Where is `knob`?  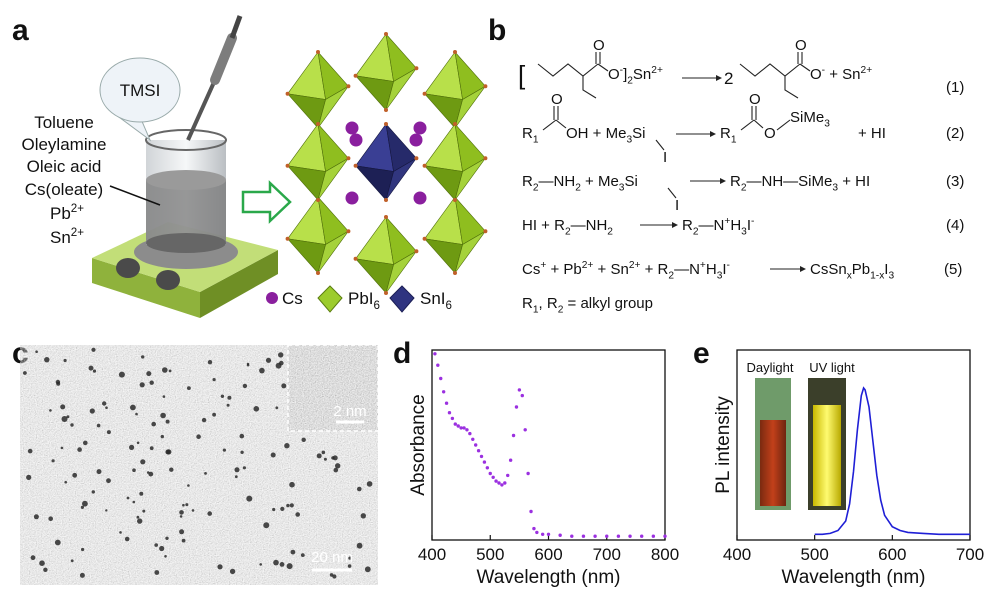
knob is located at coordinates (168, 280).